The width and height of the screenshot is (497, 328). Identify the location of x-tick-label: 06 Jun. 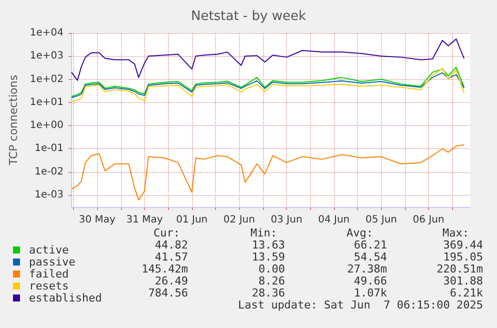
(428, 220).